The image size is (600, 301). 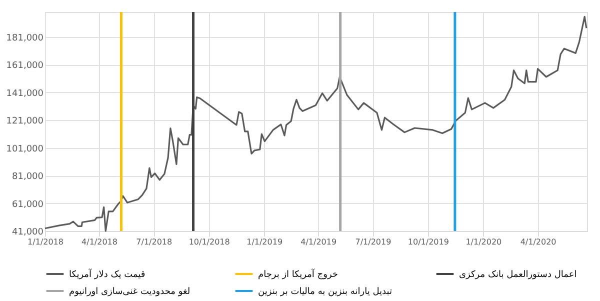 I want to click on x-tick-label: 10/1/2019, so click(x=428, y=242).